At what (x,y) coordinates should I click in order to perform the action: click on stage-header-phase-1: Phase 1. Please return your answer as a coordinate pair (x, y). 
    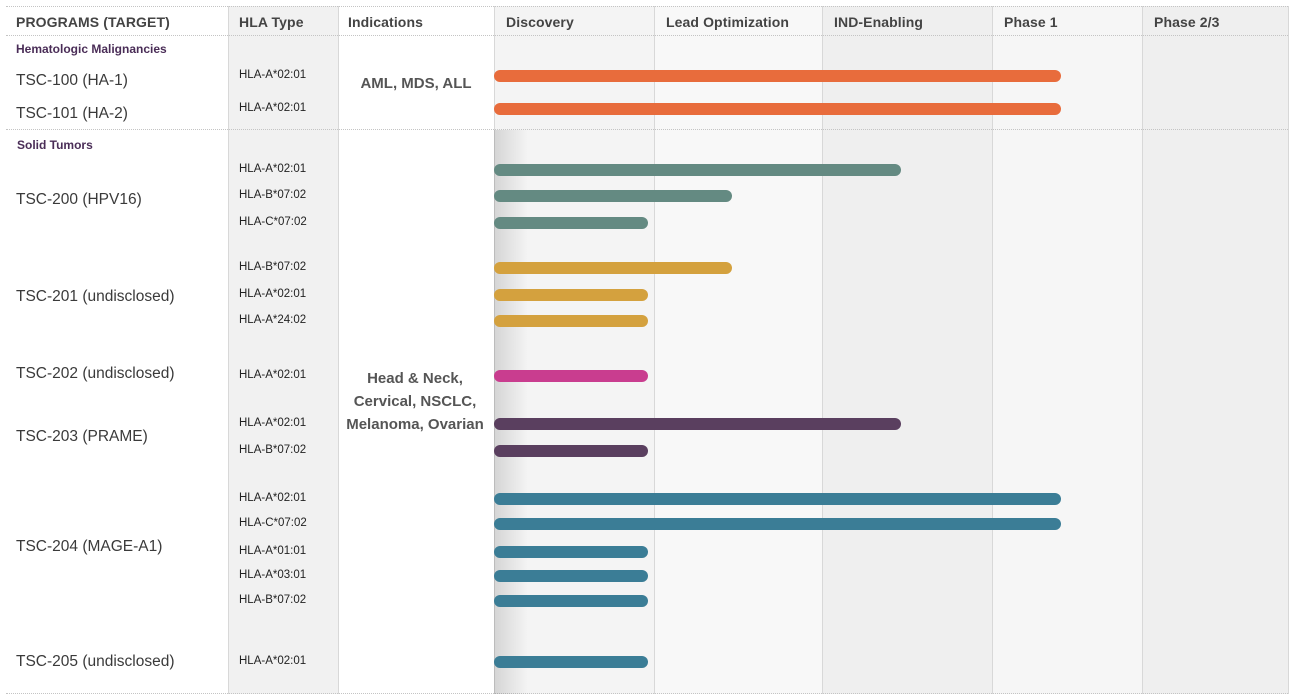
    Looking at the image, I should click on (1031, 22).